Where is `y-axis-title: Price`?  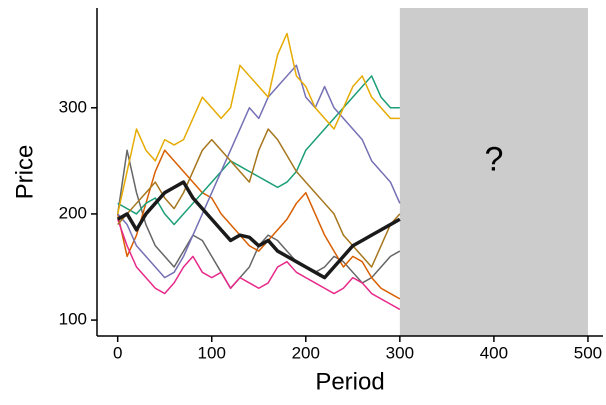 y-axis-title: Price is located at coordinates (24, 172).